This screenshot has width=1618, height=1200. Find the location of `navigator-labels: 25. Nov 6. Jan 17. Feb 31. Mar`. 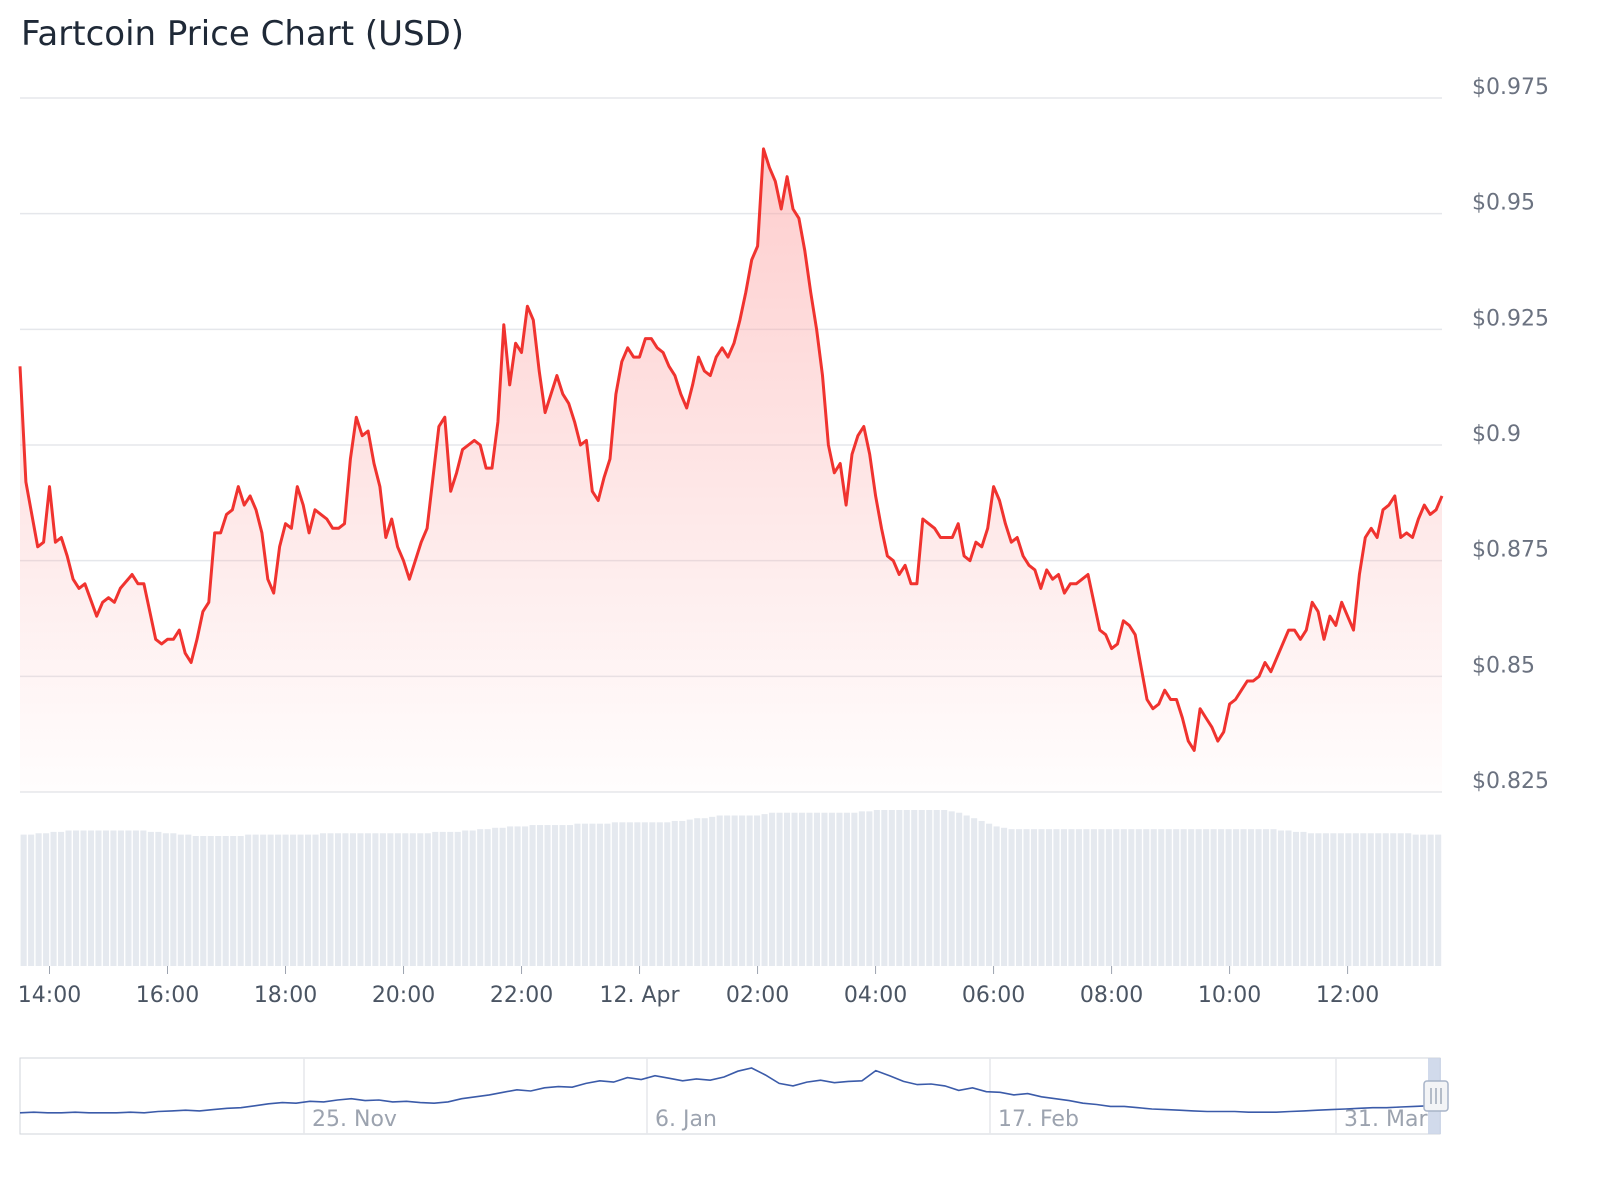

navigator-labels: 25. Nov 6. Jan 17. Feb 31. Mar is located at coordinates (865, 1096).